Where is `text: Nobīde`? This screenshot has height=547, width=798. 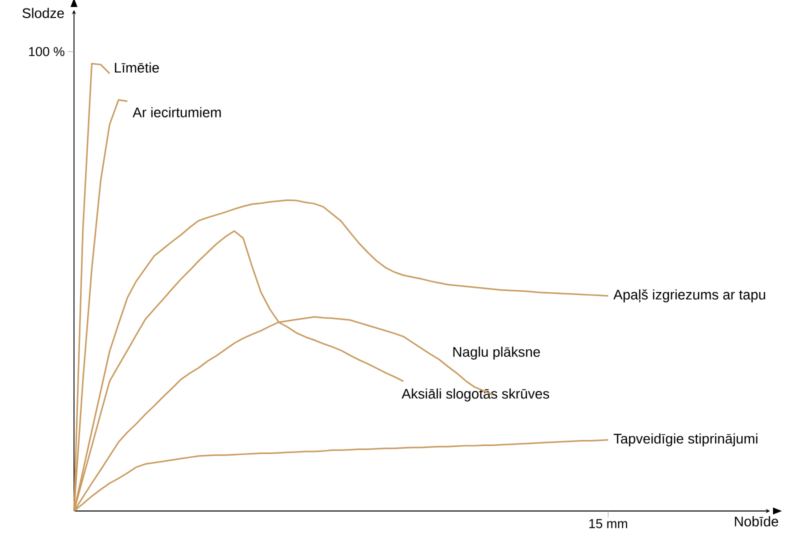 text: Nobīde is located at coordinates (756, 521).